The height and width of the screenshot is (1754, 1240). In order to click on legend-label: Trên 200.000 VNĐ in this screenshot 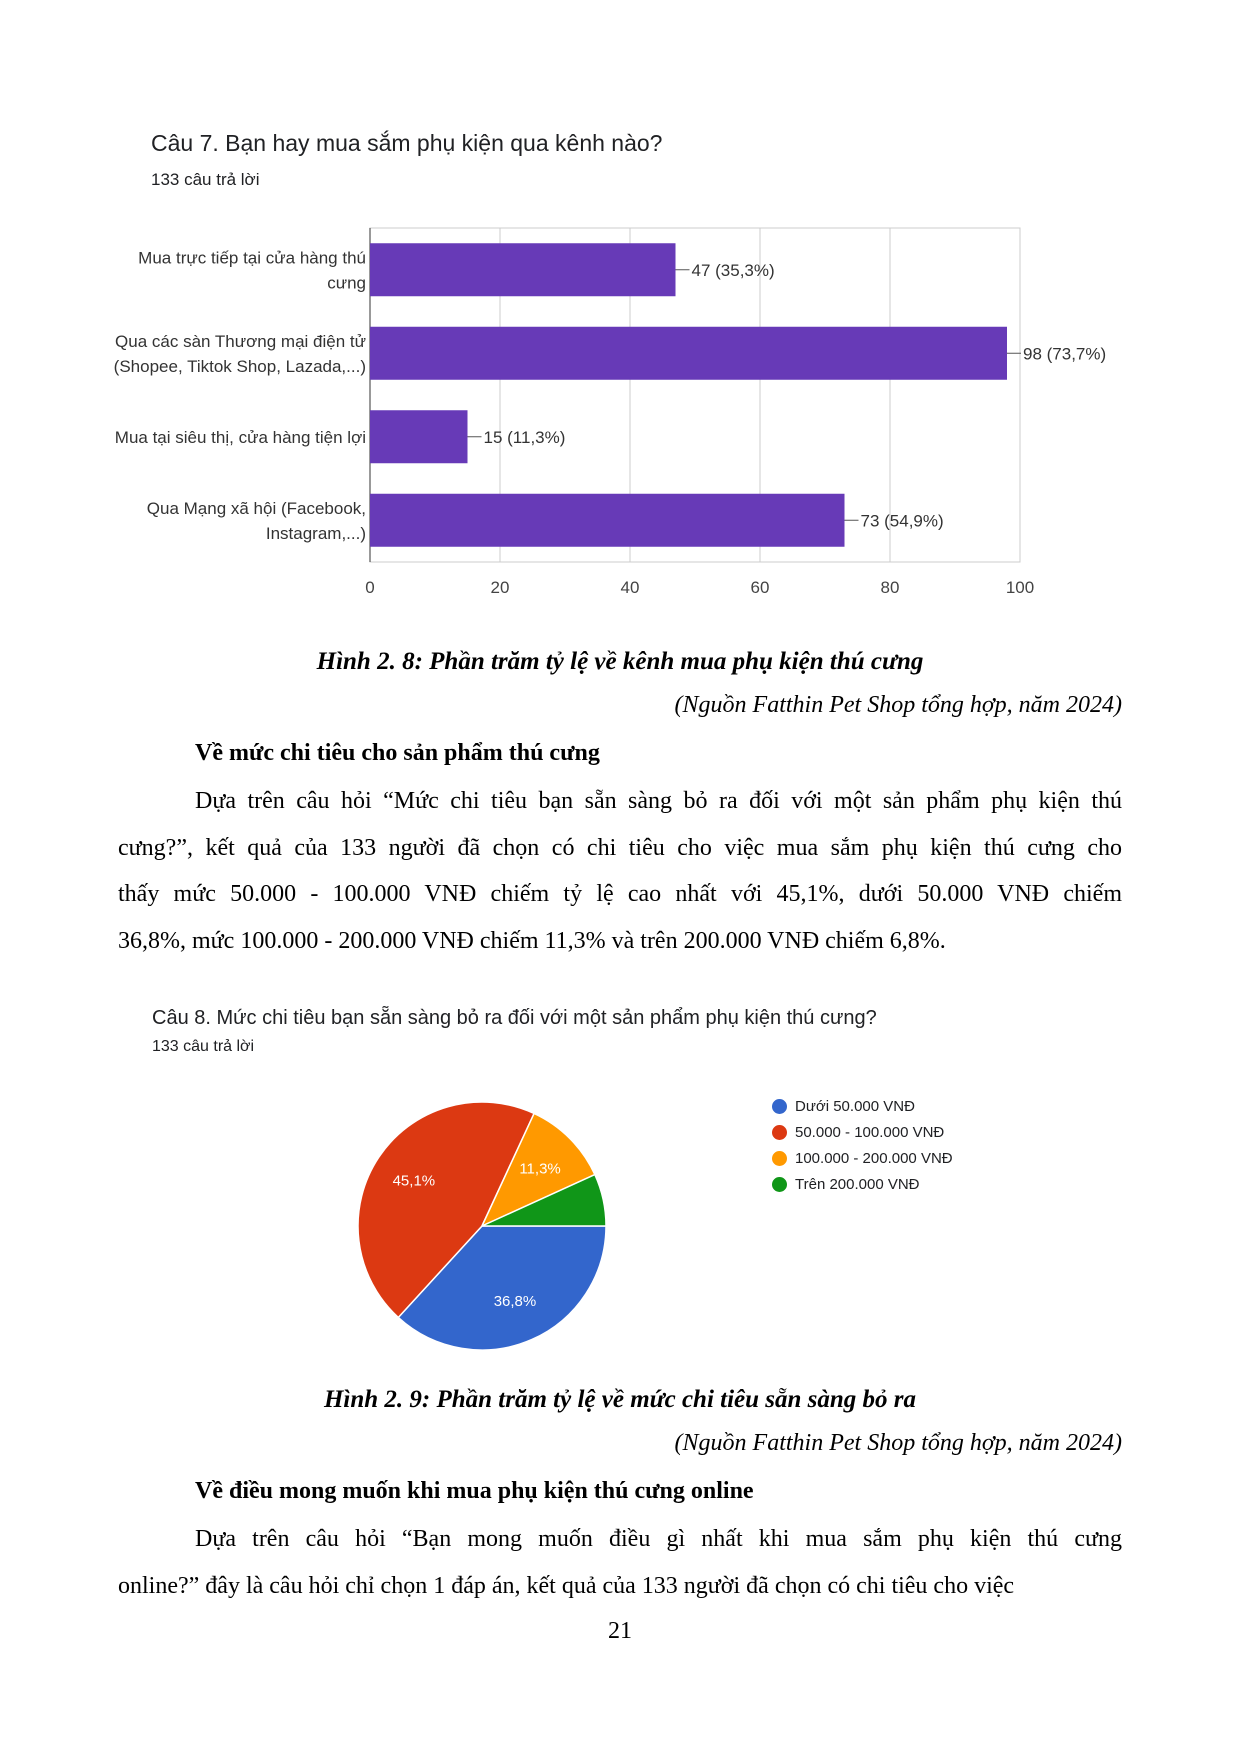, I will do `click(857, 1184)`.